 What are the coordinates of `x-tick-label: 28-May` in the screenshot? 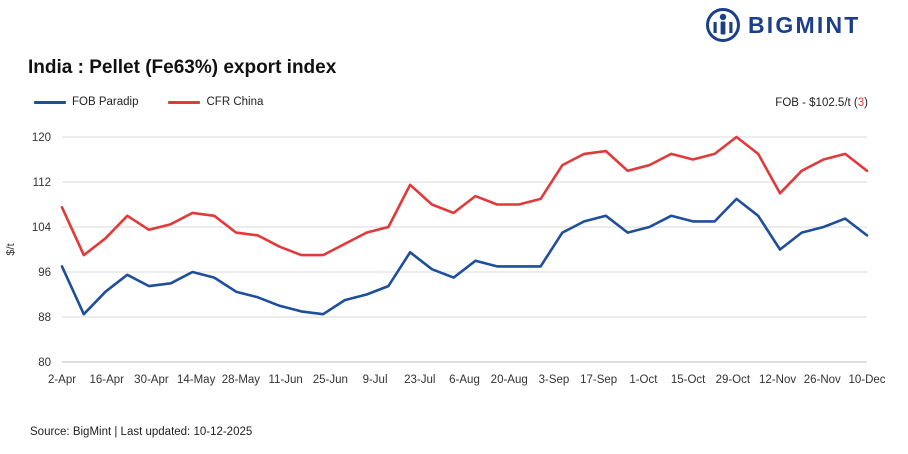 It's located at (241, 380).